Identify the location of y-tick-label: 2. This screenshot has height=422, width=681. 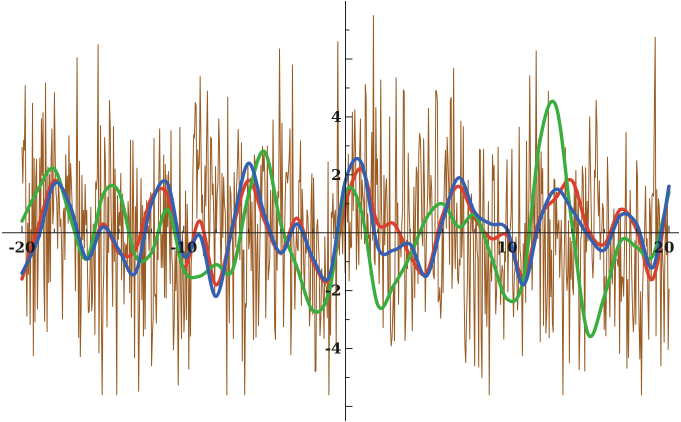
(336, 175).